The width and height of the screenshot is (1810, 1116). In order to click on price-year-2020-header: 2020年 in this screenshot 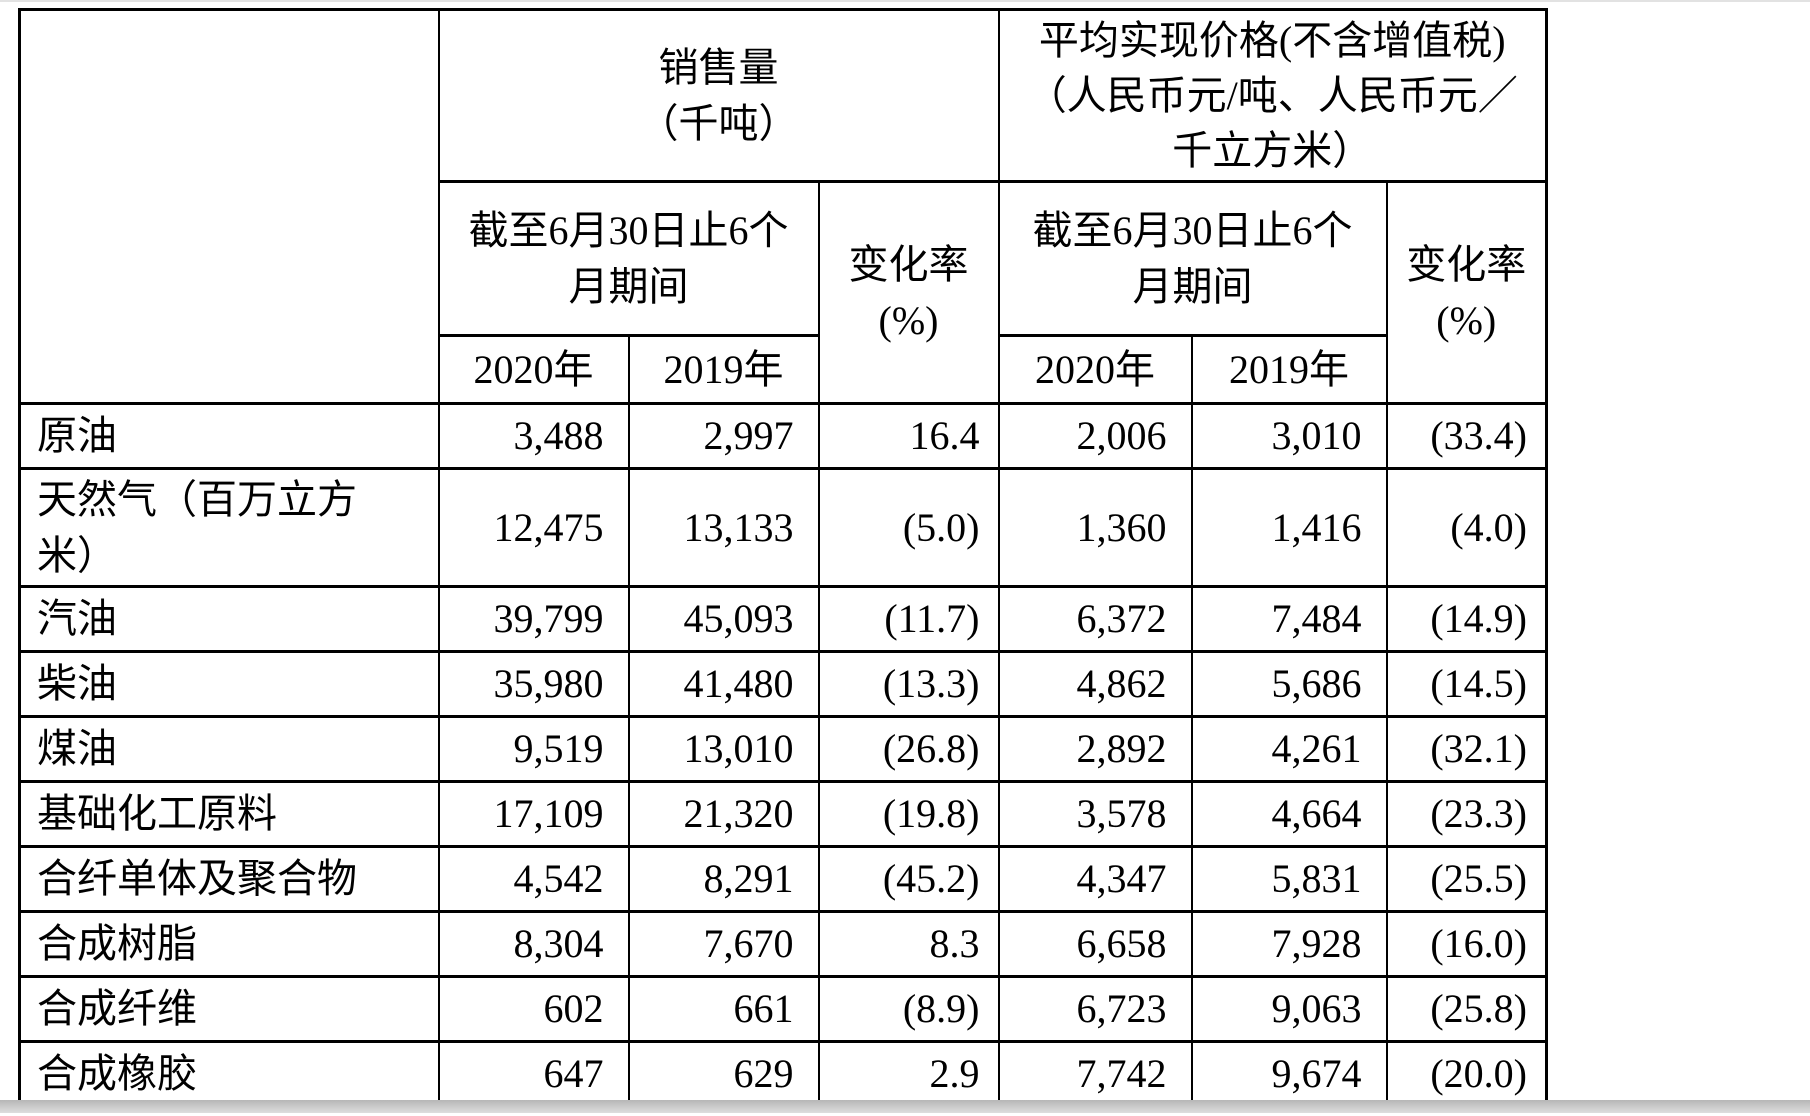, I will do `click(1095, 369)`.